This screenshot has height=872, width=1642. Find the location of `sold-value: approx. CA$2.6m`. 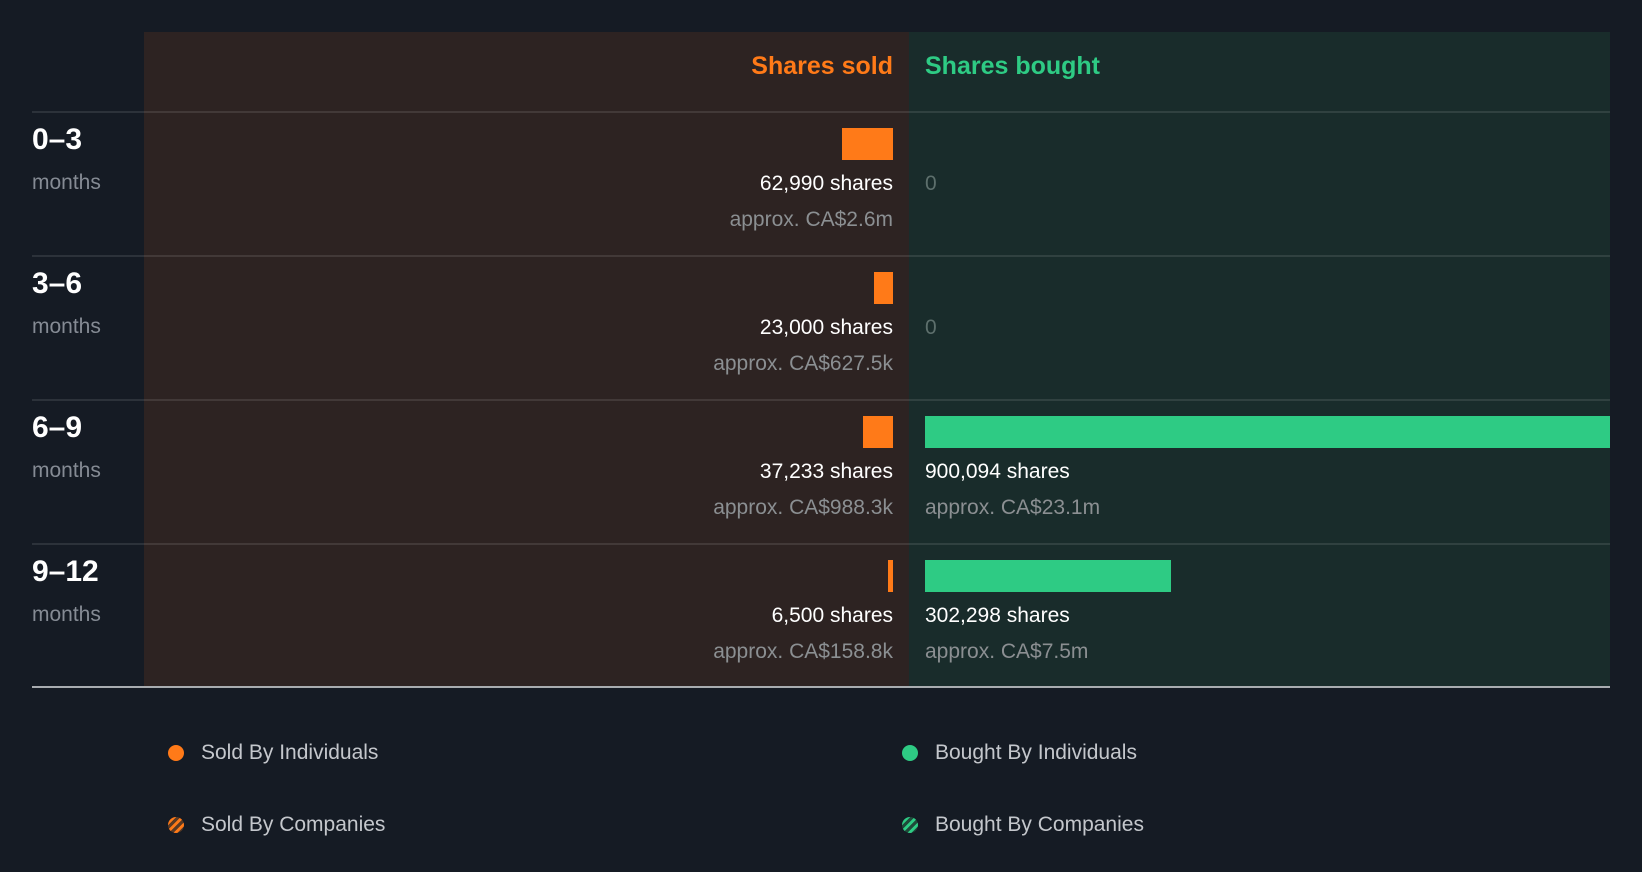

sold-value: approx. CA$2.6m is located at coordinates (811, 219).